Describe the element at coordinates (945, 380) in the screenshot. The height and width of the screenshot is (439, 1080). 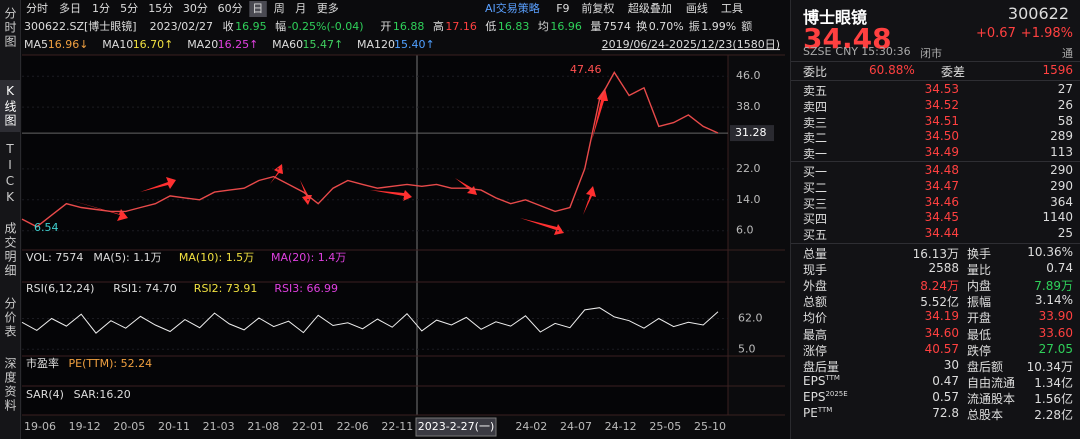
I see `stat-value: 0.47` at that location.